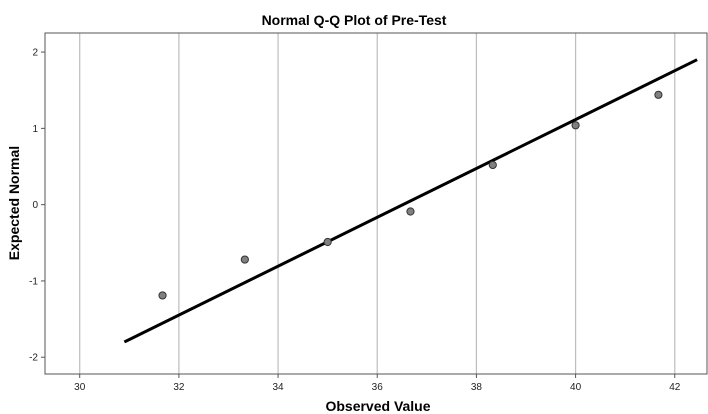 The height and width of the screenshot is (414, 708). What do you see at coordinates (14, 203) in the screenshot?
I see `y-axis-label: Expected Normal` at bounding box center [14, 203].